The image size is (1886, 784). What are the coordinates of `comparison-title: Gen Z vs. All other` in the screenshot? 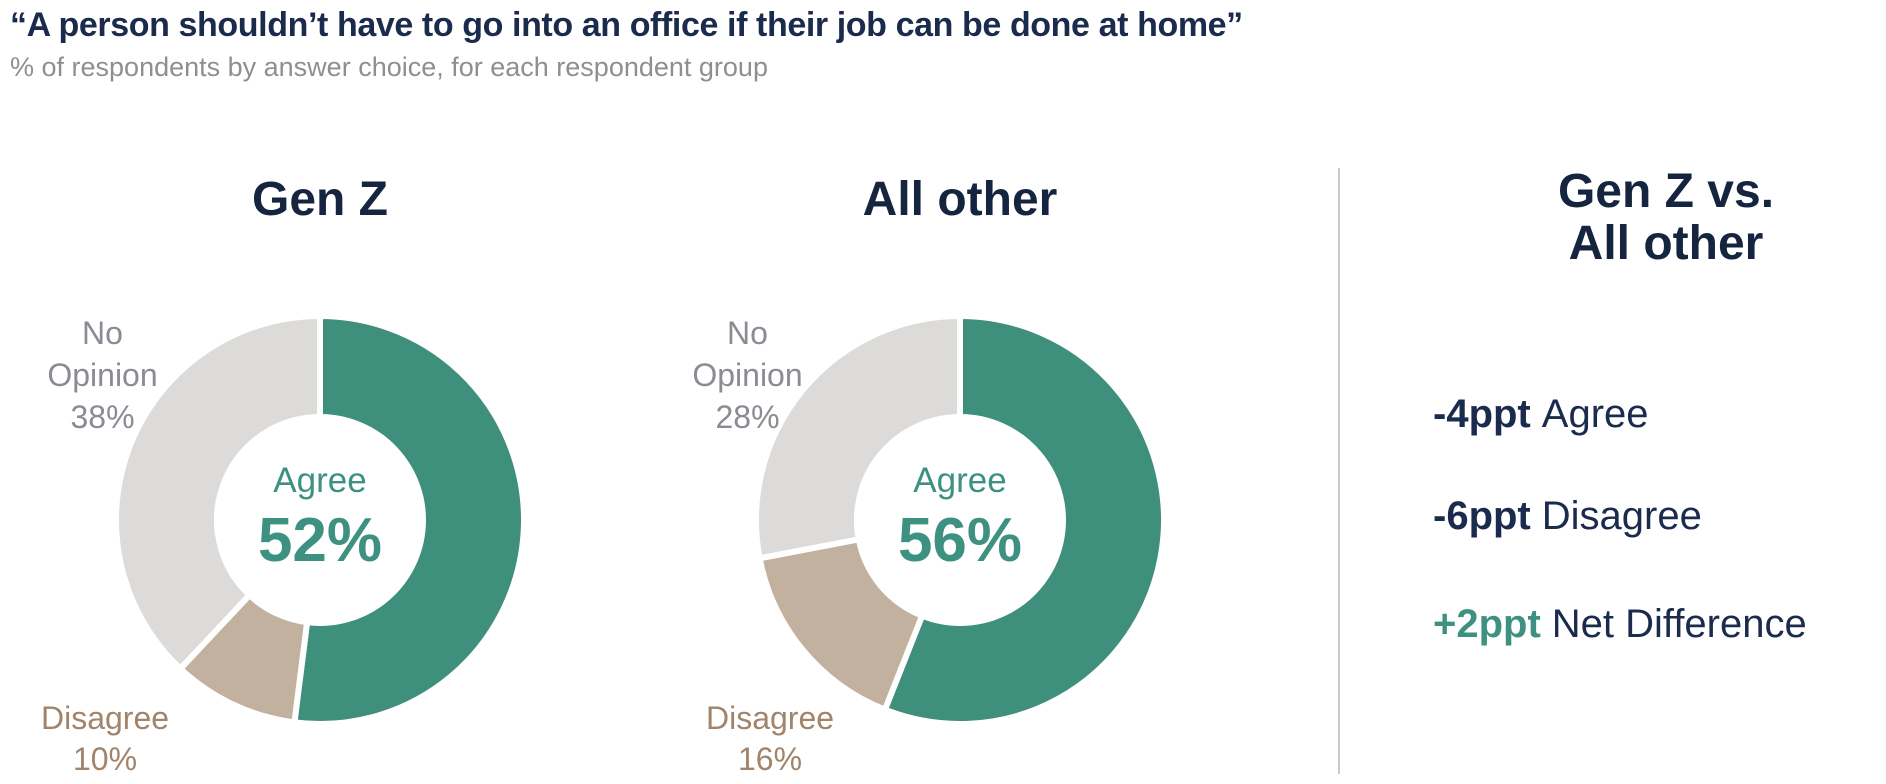 It's located at (1666, 218).